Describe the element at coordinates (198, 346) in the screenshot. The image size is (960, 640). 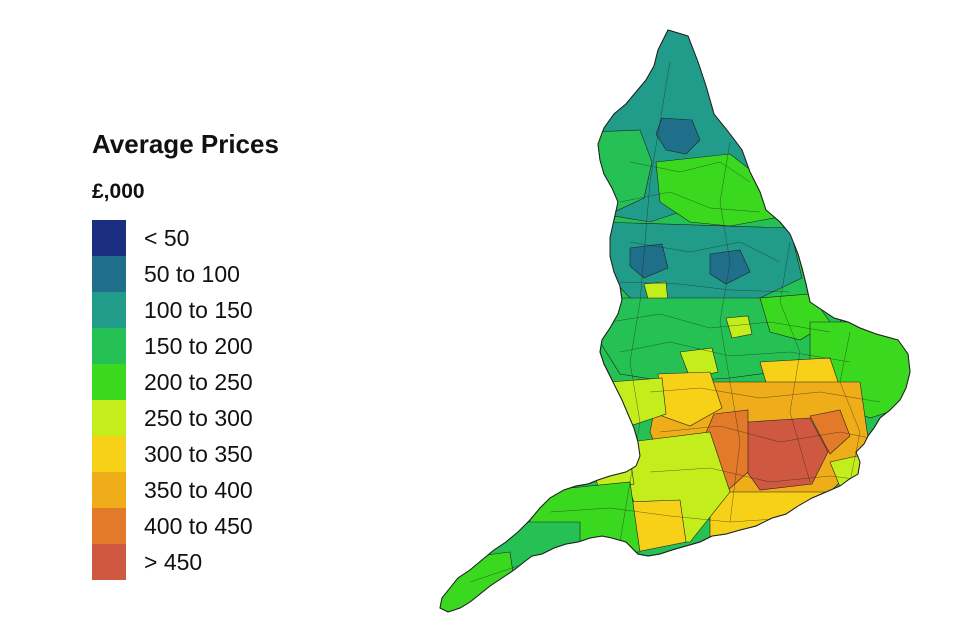
I see `legend-label: 150 to 200` at that location.